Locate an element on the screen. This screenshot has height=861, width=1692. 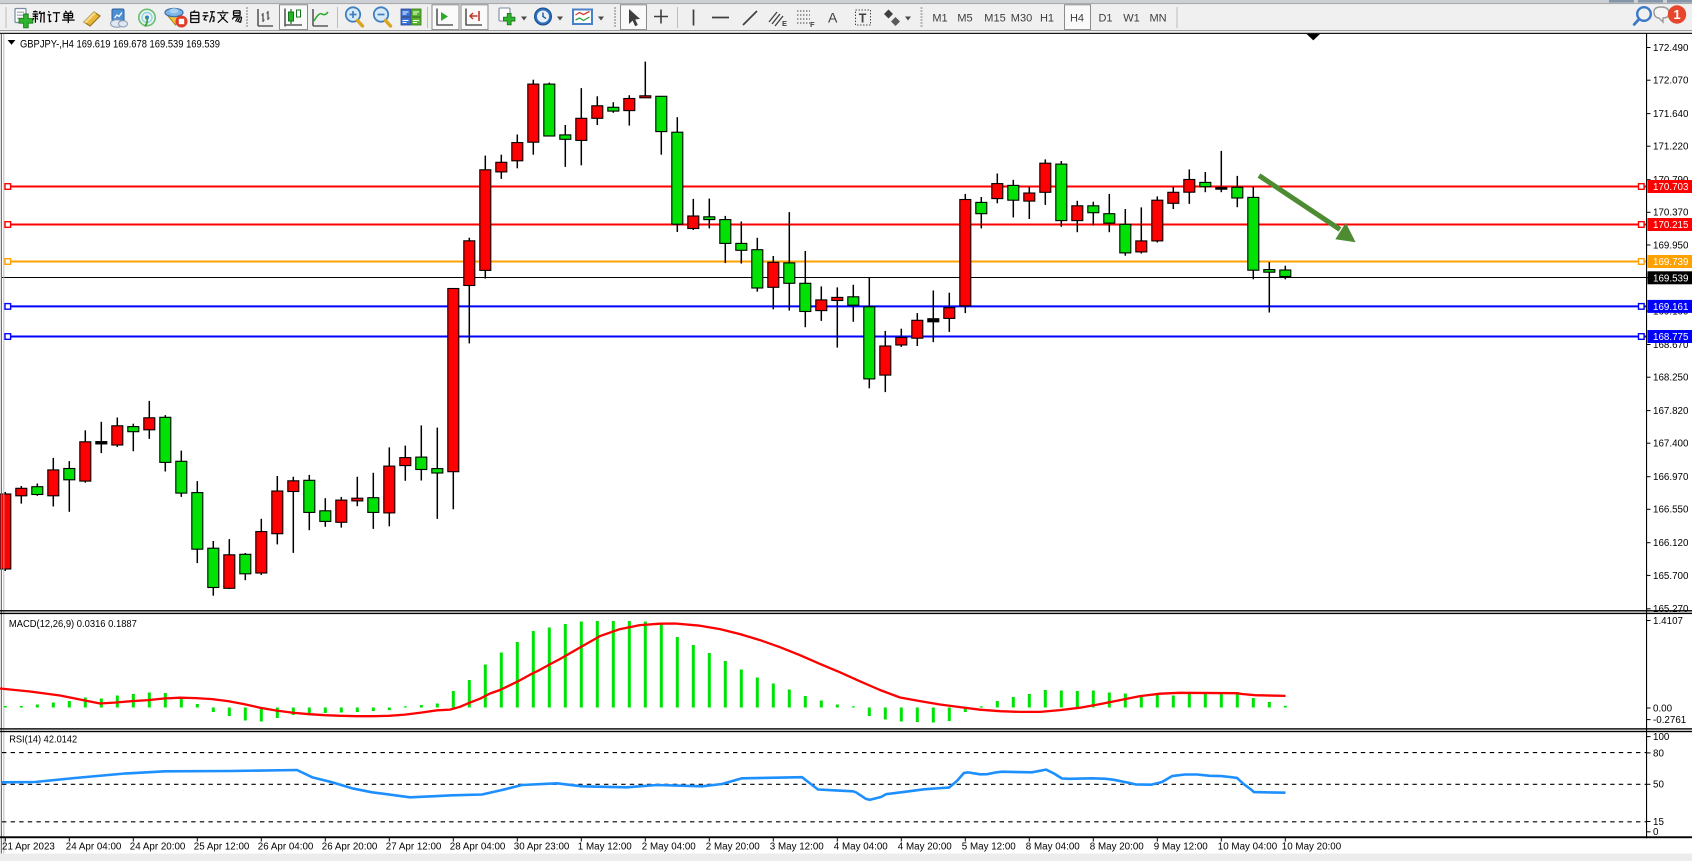
svg-text: 24 Apr 20:00 is located at coordinates (158, 847).